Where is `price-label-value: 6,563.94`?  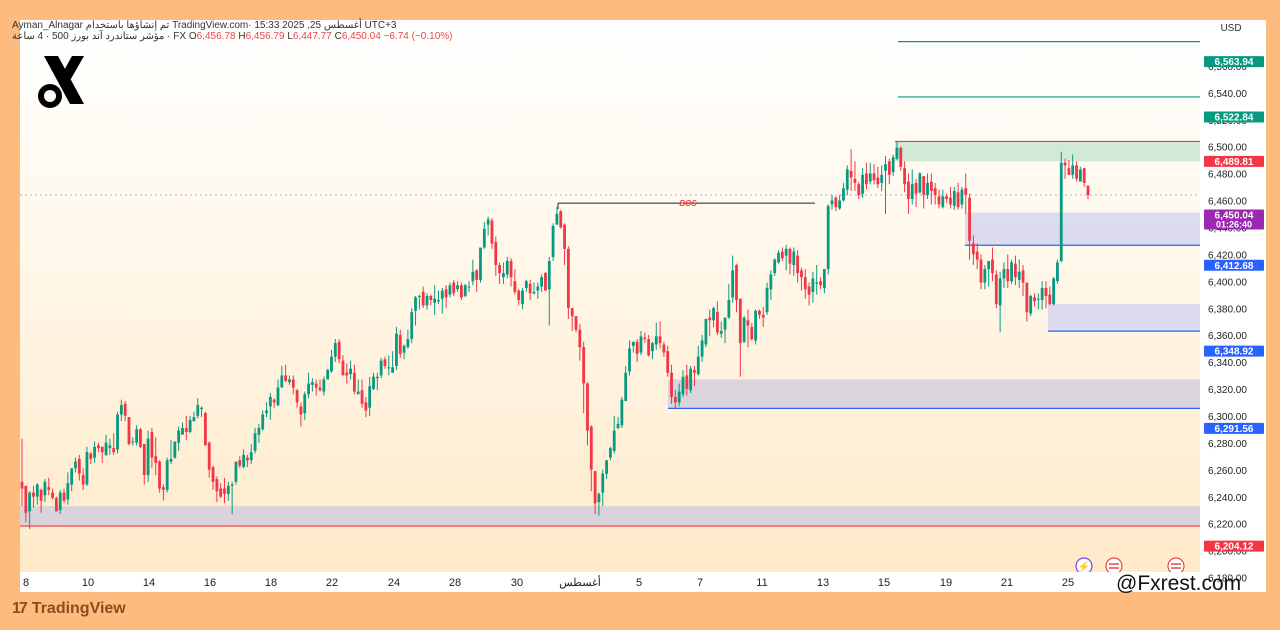 price-label-value: 6,563.94 is located at coordinates (1234, 62).